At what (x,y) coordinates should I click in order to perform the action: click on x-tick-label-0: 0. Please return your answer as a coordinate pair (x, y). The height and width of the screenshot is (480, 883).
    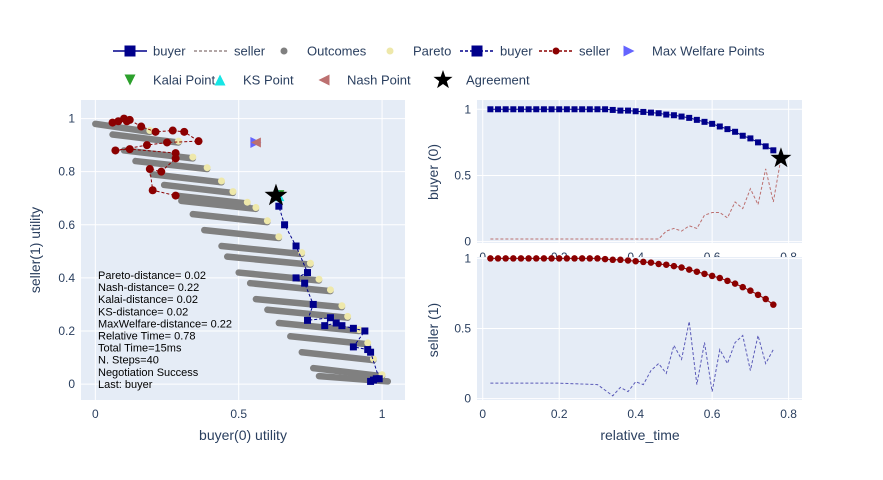
    Looking at the image, I should click on (95, 414).